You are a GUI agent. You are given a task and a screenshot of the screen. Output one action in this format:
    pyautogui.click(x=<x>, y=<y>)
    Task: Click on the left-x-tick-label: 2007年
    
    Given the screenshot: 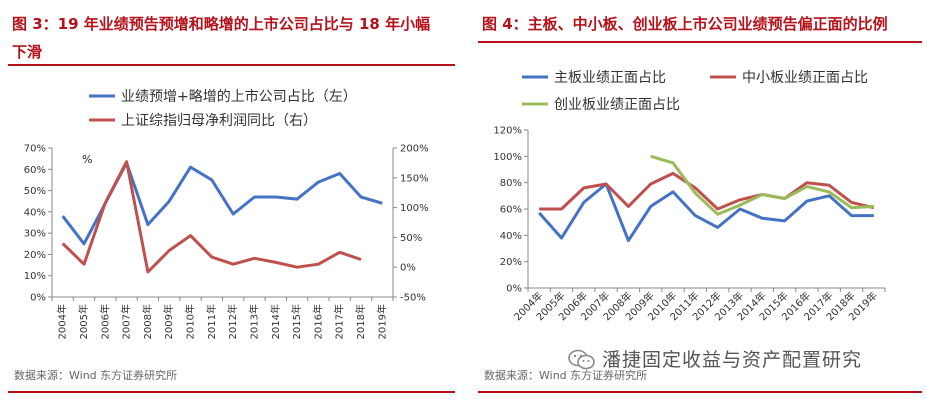 What is the action you would take?
    pyautogui.click(x=126, y=321)
    